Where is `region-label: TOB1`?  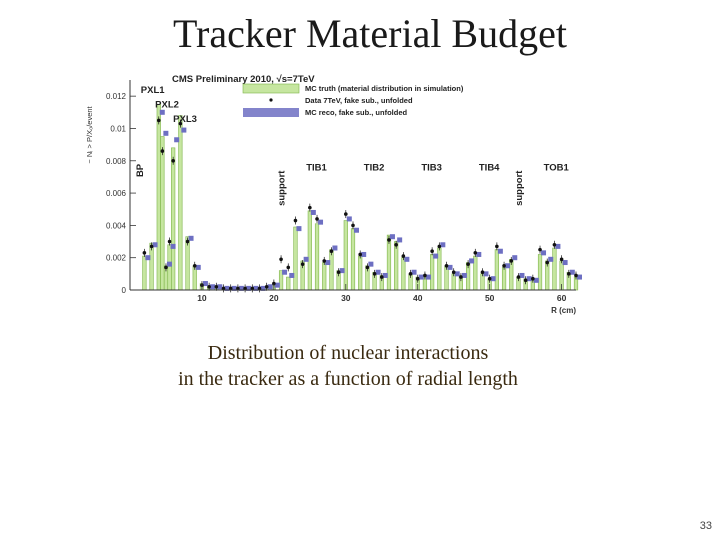
region-label: TOB1 is located at coordinates (557, 167).